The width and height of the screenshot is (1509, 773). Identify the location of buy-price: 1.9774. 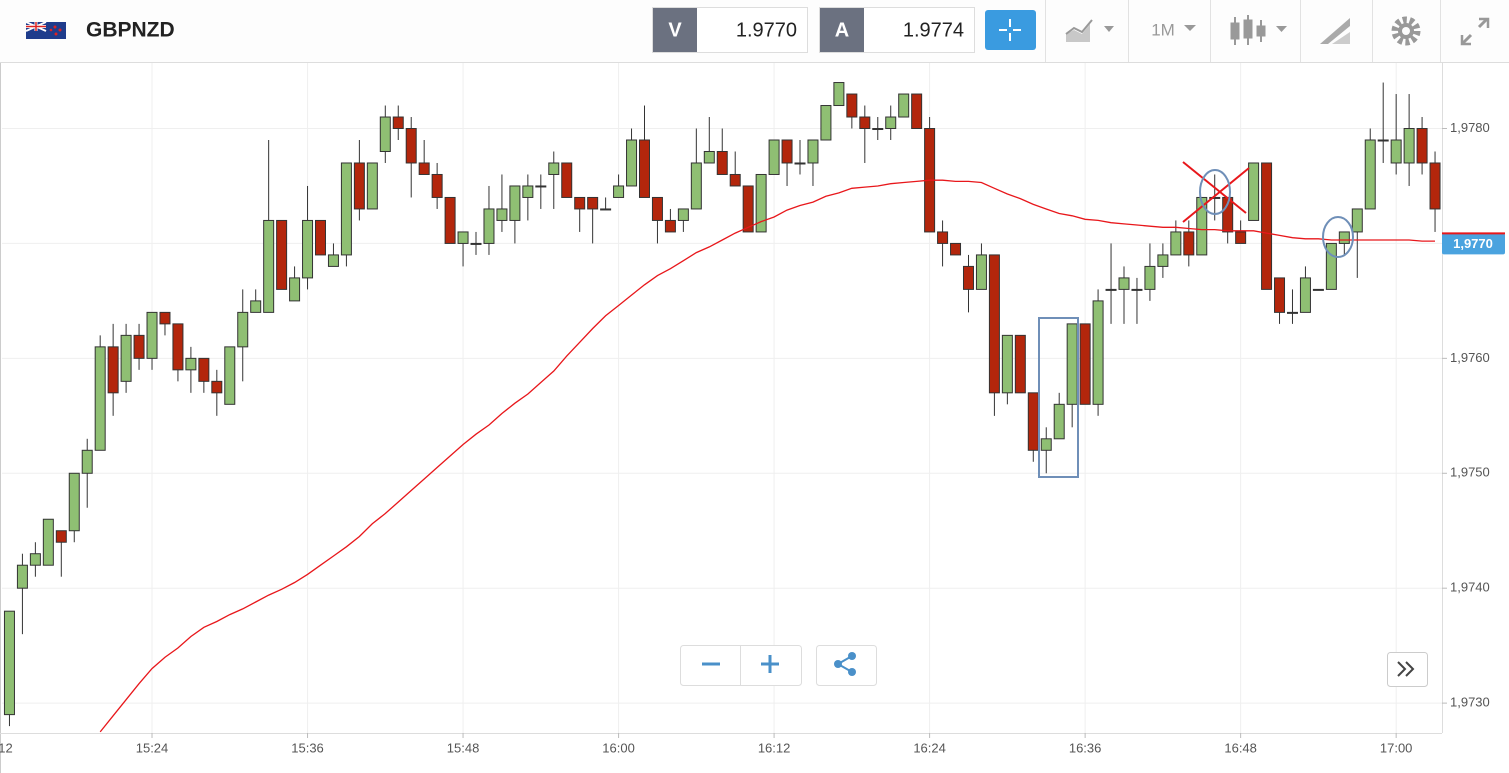
(933, 30).